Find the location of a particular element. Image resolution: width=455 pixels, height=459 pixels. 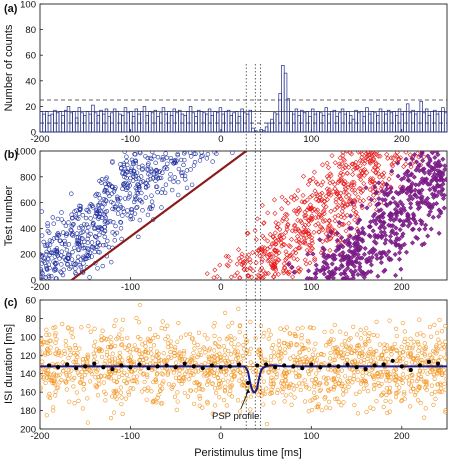

ylabel-c: ISI duration [ms] is located at coordinates (9, 364).